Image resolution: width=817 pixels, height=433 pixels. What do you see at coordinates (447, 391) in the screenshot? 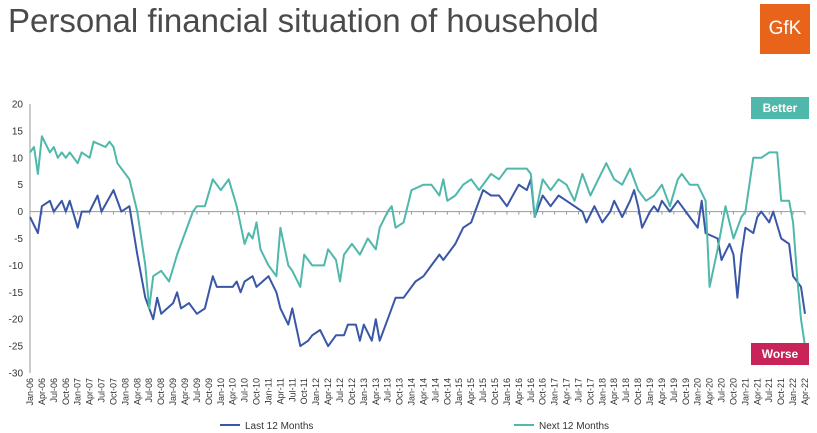
I see `x-tick-label: Oct-14` at bounding box center [447, 391].